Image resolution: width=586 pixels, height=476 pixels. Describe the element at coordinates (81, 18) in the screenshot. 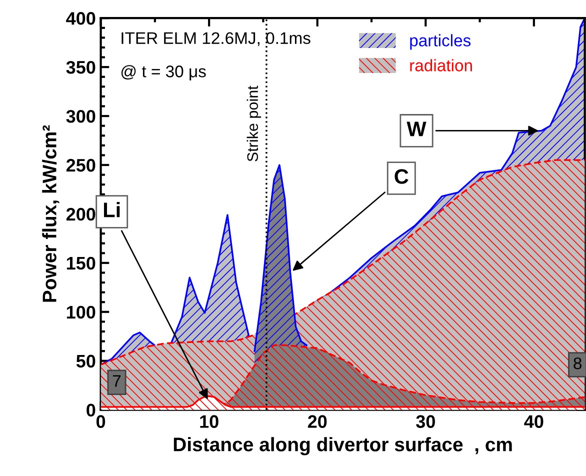

I see `y-tick-label: 400` at that location.